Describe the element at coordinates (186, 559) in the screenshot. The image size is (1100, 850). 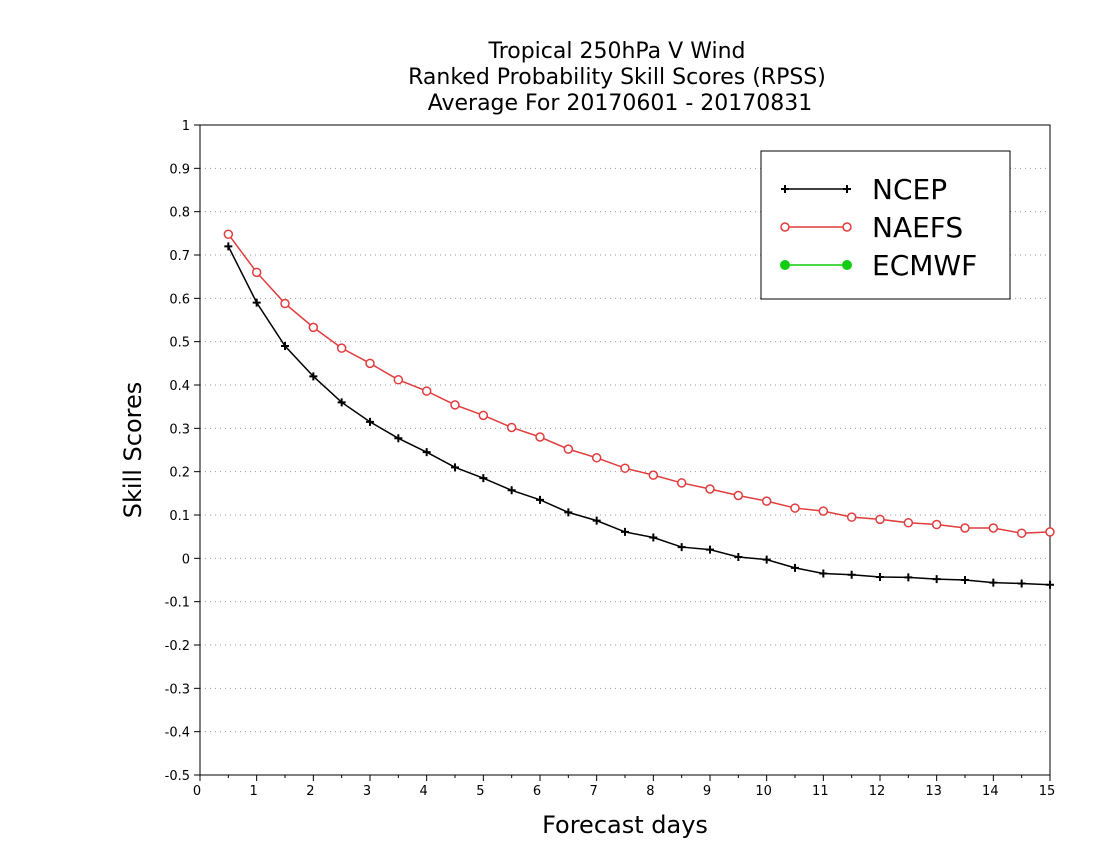
I see `y-tick-label: 0` at that location.